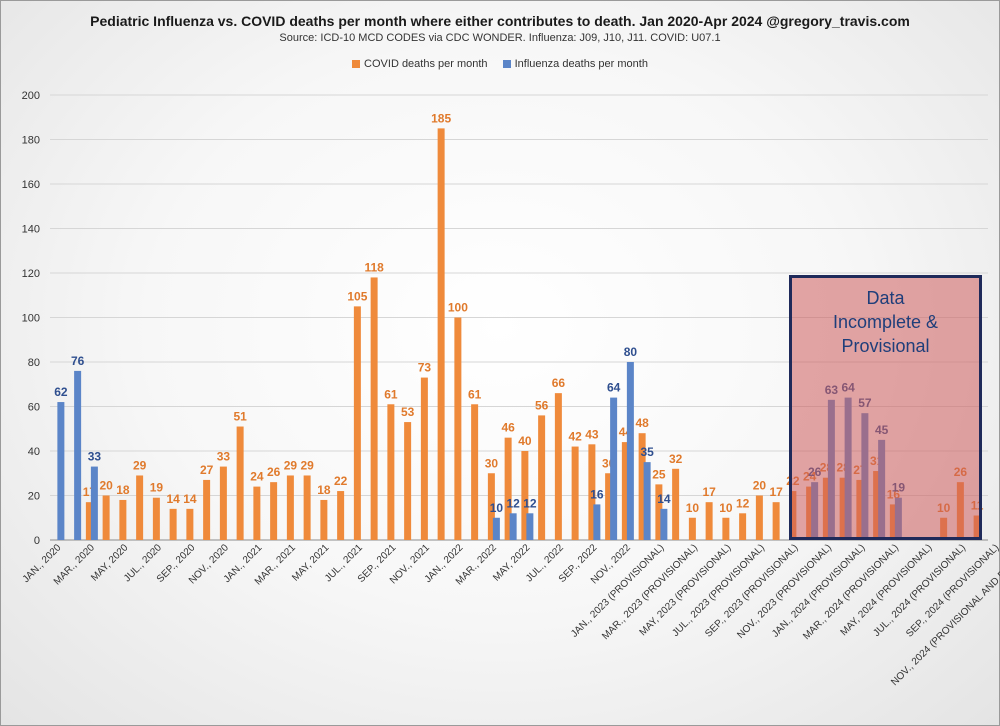 The height and width of the screenshot is (726, 1000). I want to click on covid-data-label: 66, so click(559, 383).